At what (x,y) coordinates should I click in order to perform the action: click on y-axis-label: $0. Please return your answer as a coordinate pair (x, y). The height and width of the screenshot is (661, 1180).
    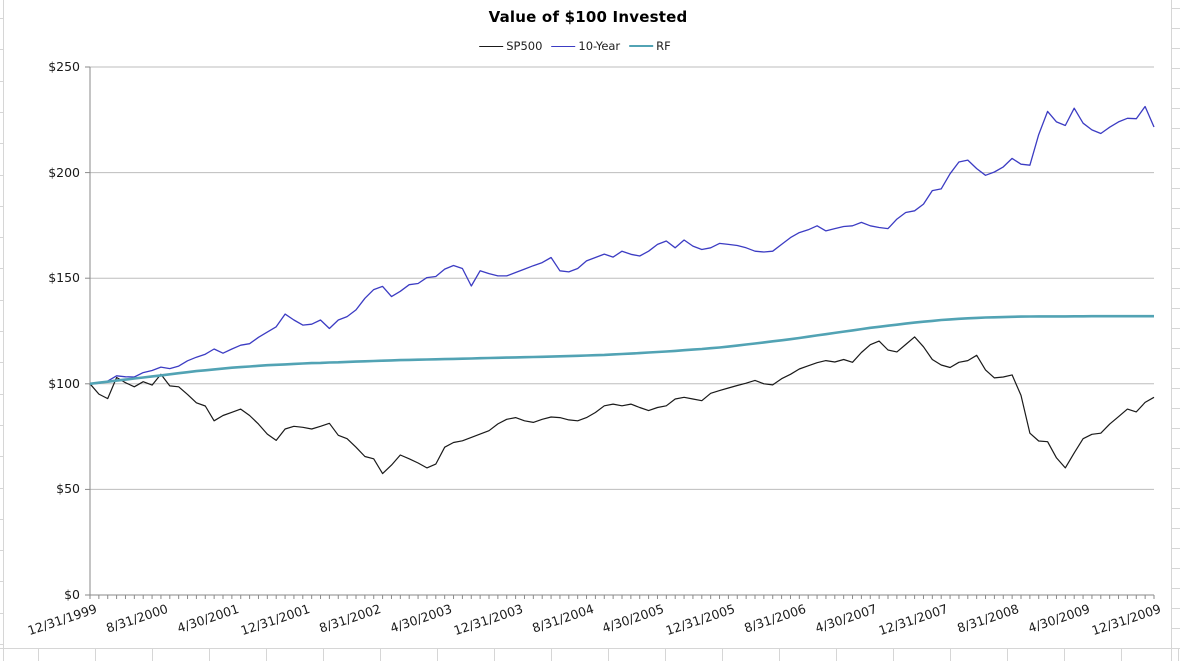
    Looking at the image, I should click on (72, 594).